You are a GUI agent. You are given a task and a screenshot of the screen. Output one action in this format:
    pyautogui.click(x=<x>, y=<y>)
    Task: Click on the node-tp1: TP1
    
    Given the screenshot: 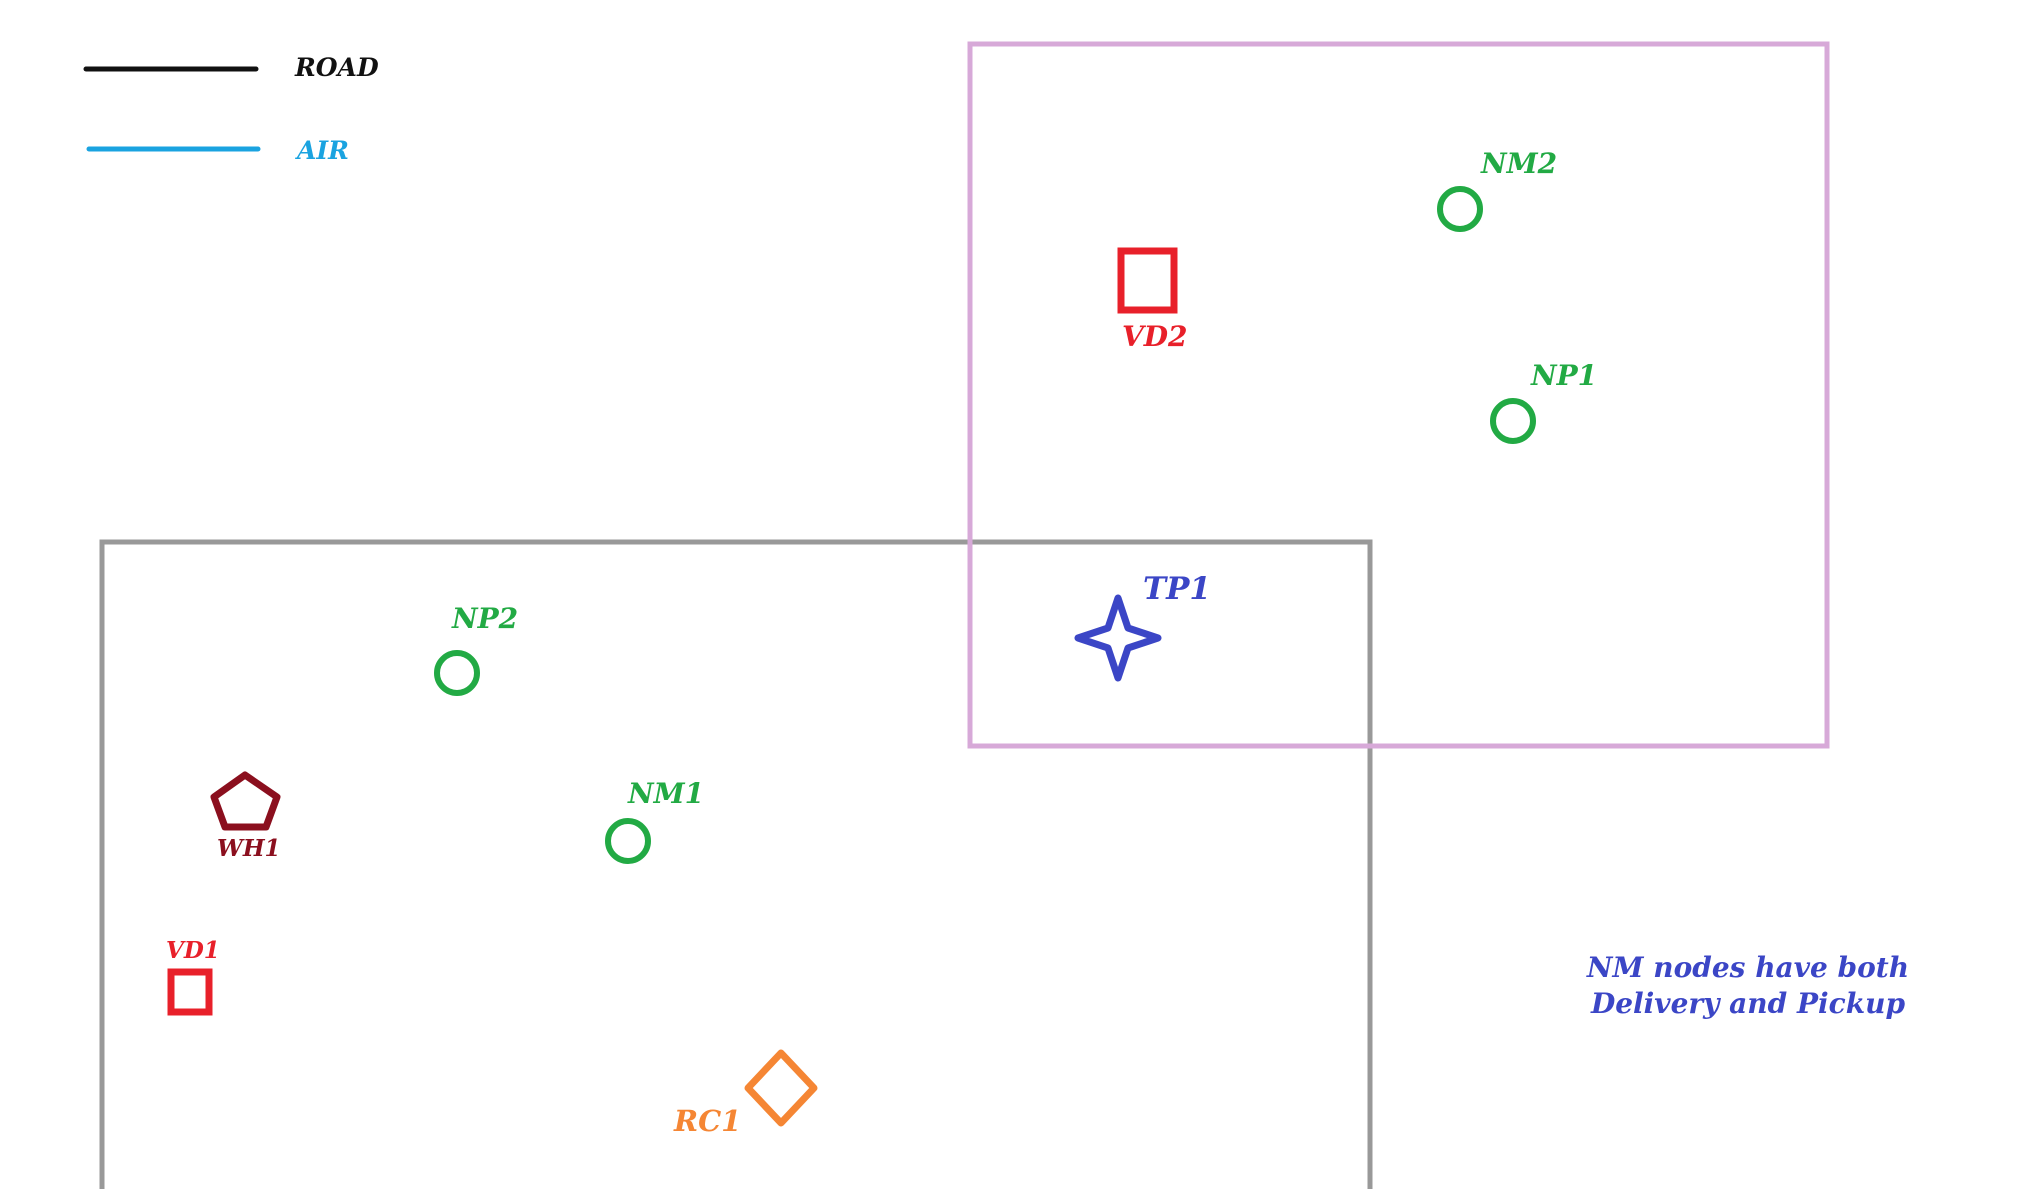 What is the action you would take?
    pyautogui.click(x=1142, y=626)
    